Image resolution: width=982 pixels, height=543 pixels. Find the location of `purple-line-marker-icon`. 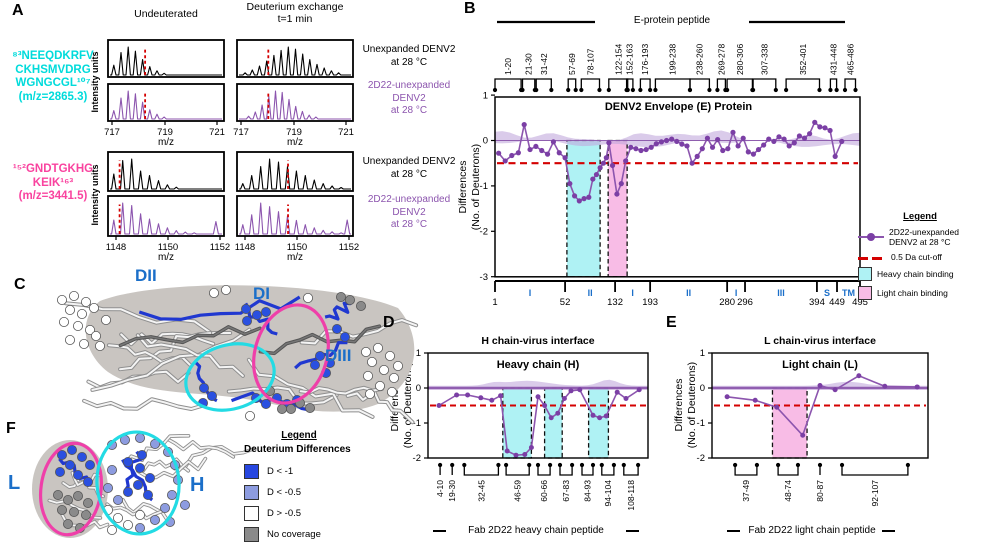

purple-line-marker-icon is located at coordinates (871, 236).